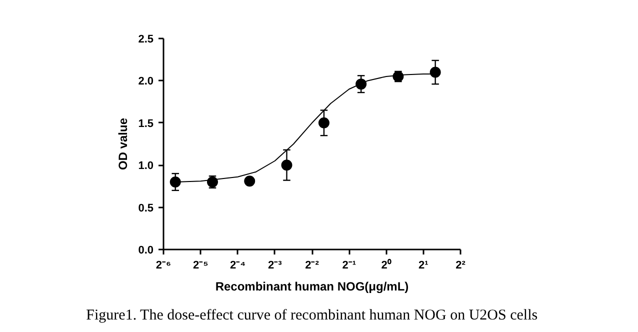  I want to click on y-tick-label: 1.5, so click(146, 124).